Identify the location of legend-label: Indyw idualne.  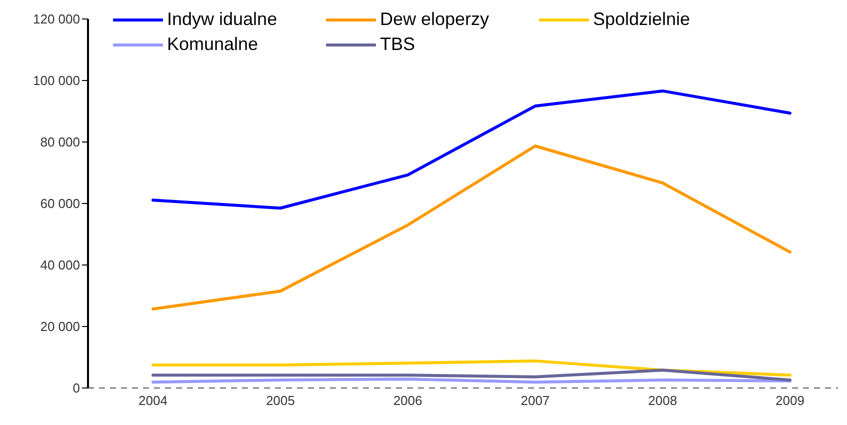
(222, 19).